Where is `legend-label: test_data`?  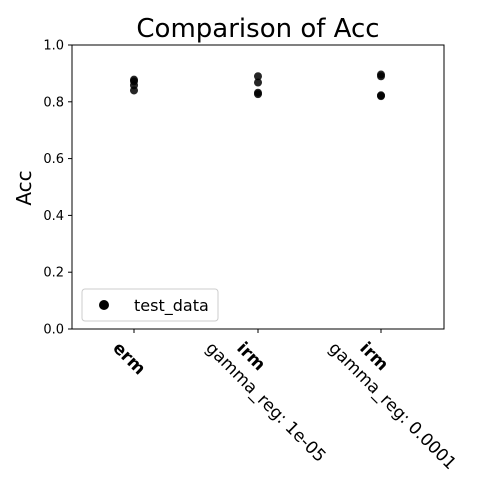 legend-label: test_data is located at coordinates (171, 306).